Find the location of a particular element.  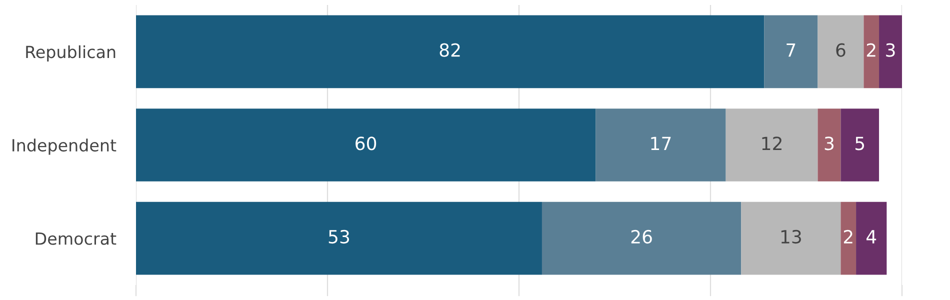

data-label: 5 is located at coordinates (860, 143).